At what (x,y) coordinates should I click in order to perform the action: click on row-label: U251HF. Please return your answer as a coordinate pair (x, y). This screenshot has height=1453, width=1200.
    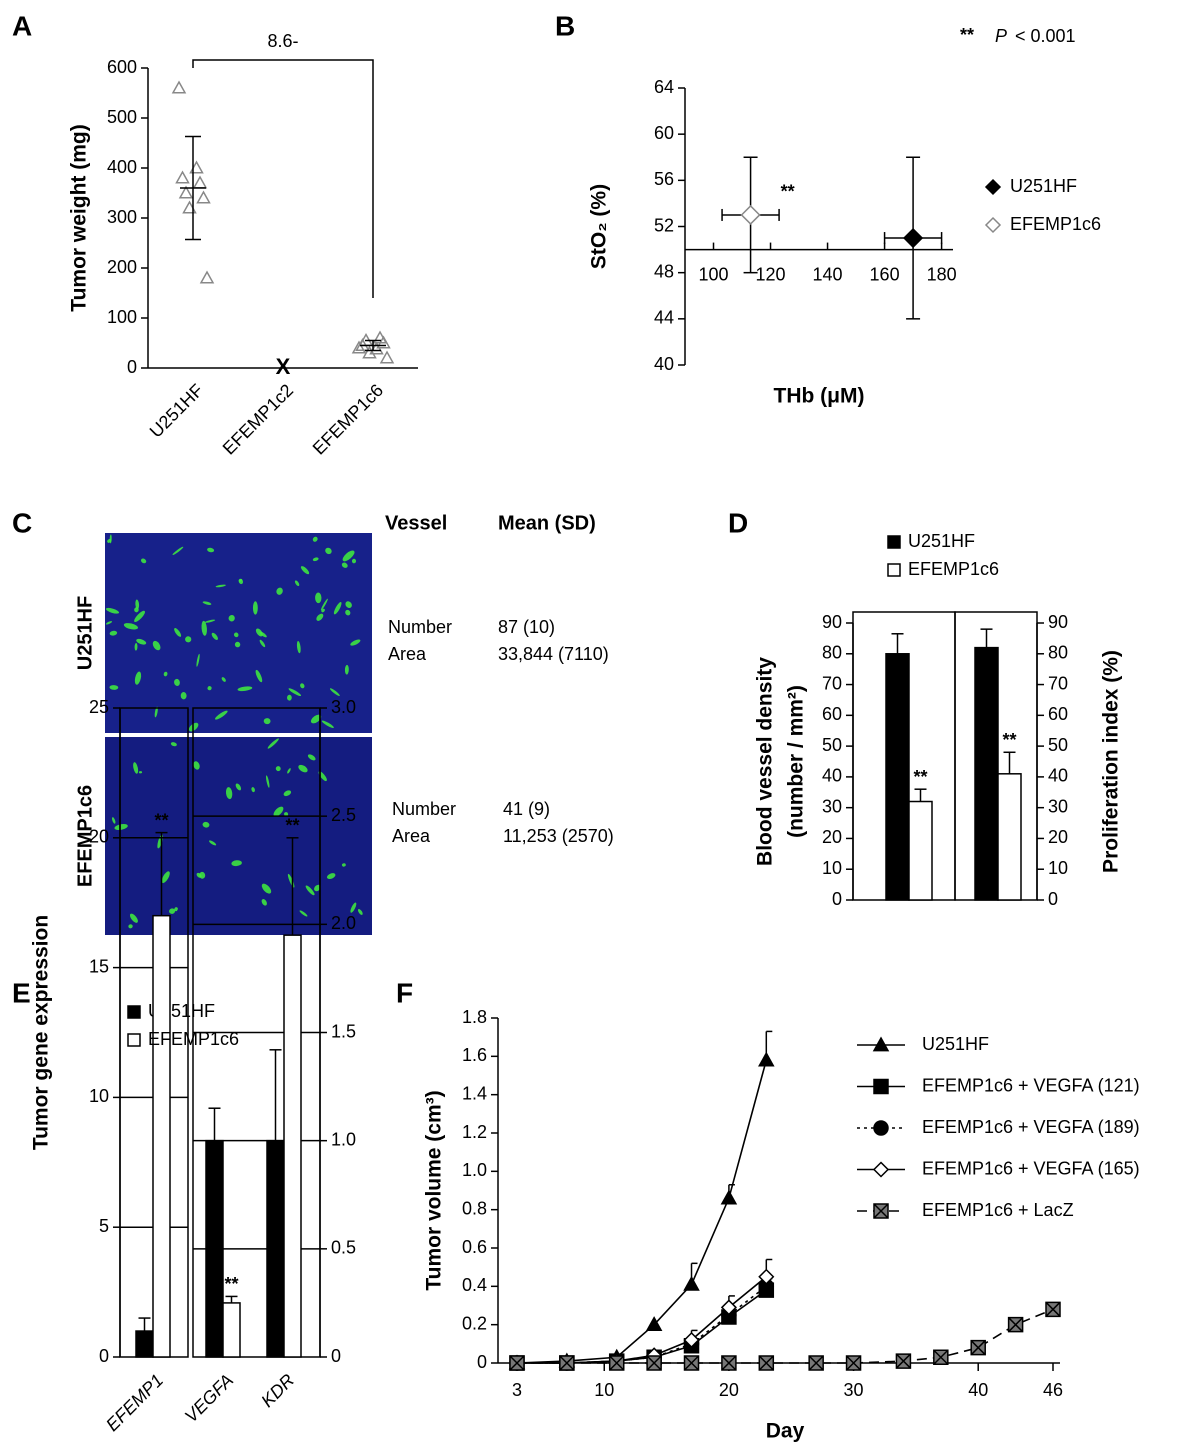
    Looking at the image, I should click on (85, 633).